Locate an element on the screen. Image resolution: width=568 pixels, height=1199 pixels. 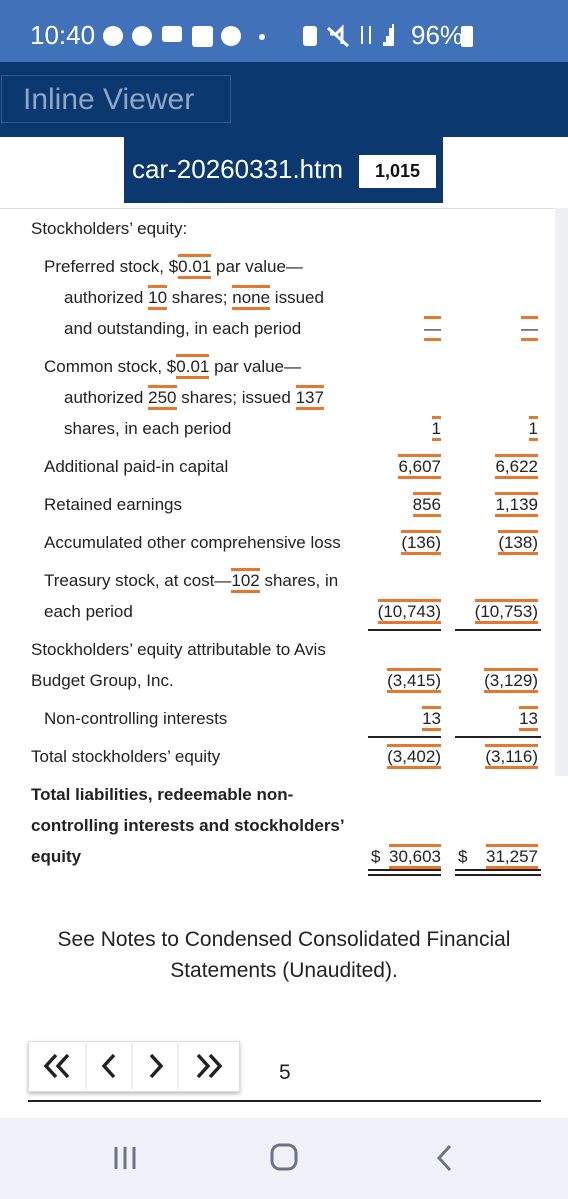
label-text: each period is located at coordinates (88, 611).